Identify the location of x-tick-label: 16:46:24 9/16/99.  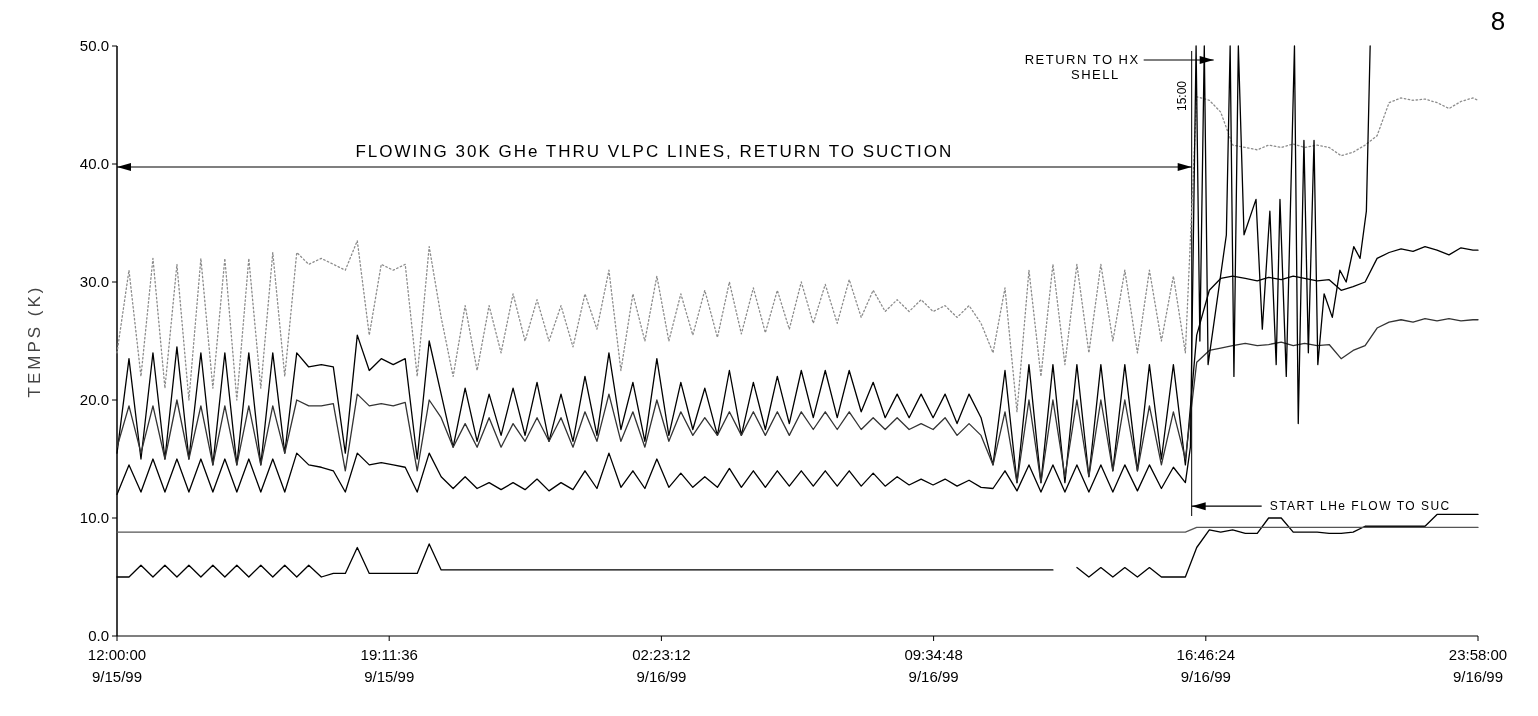
(1205, 665).